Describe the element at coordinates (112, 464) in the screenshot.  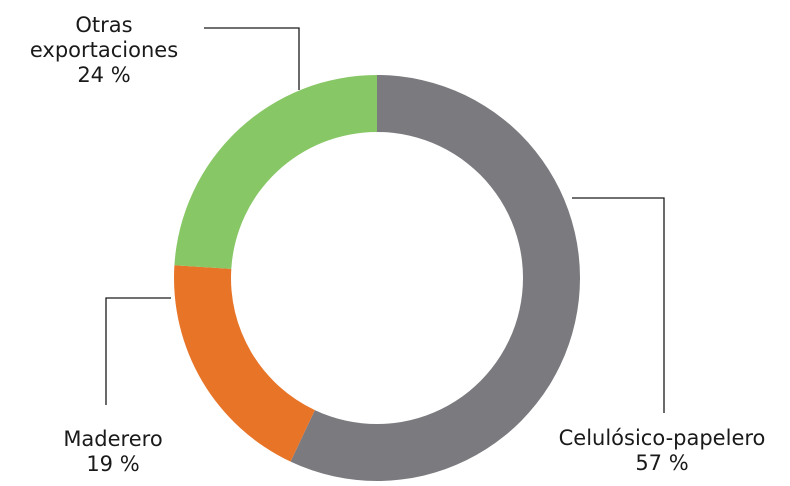
I see `slice-value-maderero: 19 %` at that location.